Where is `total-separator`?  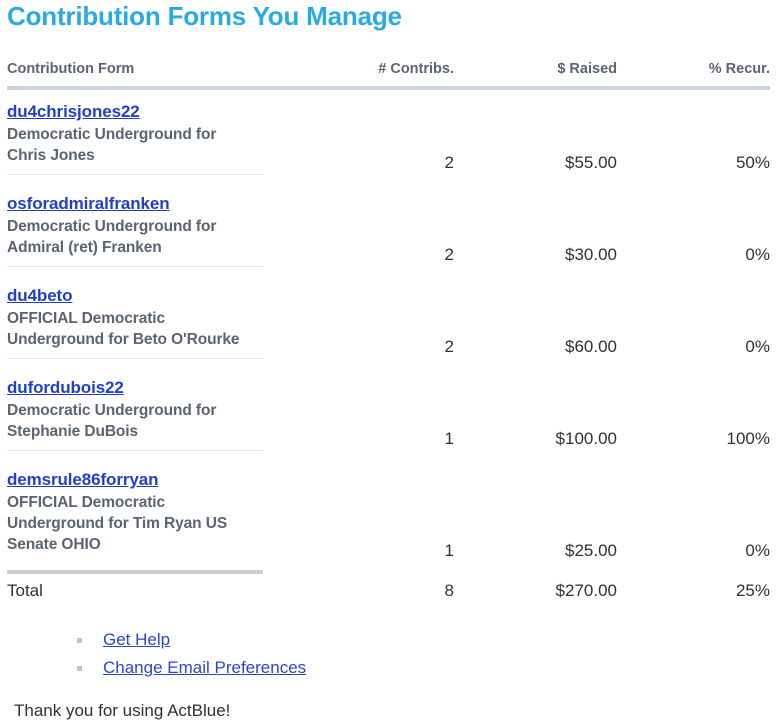
total-separator is located at coordinates (388, 572).